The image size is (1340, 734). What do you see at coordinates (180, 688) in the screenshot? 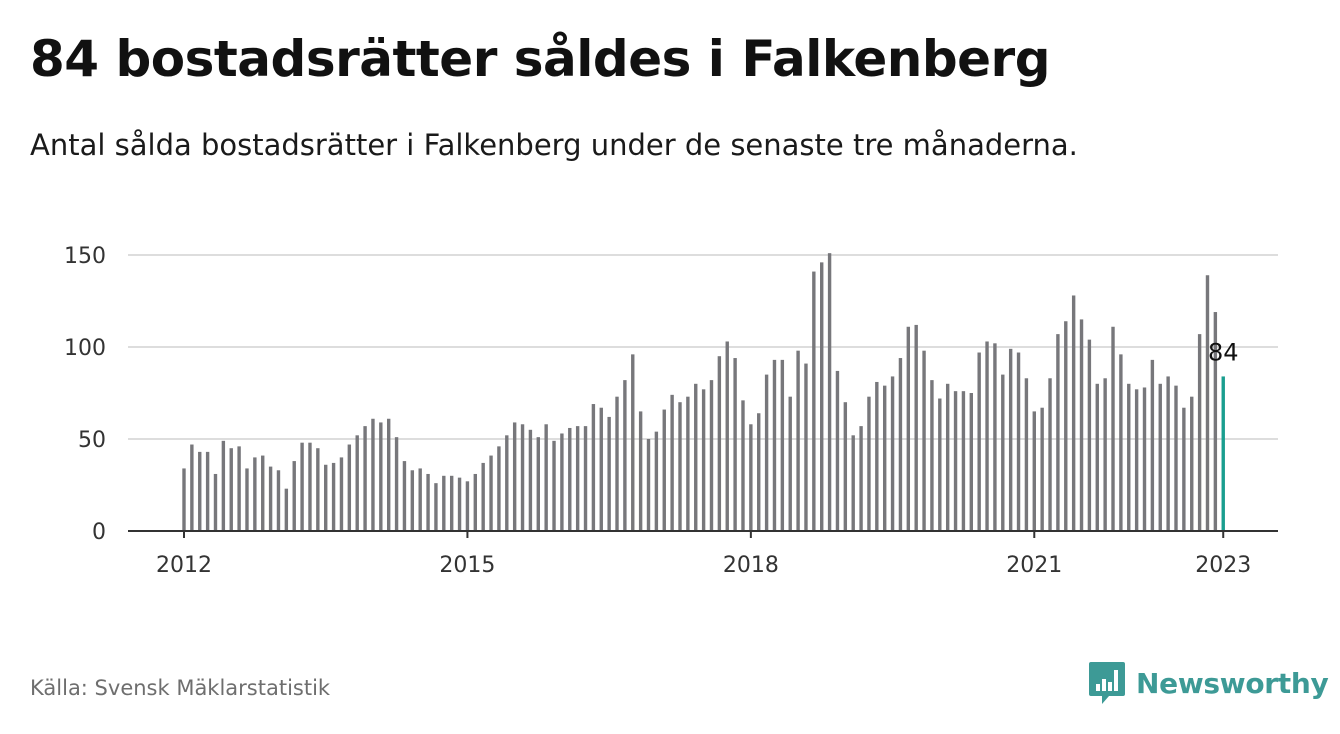
I see `source-note: Källa: Svensk Mäklarstatistik` at bounding box center [180, 688].